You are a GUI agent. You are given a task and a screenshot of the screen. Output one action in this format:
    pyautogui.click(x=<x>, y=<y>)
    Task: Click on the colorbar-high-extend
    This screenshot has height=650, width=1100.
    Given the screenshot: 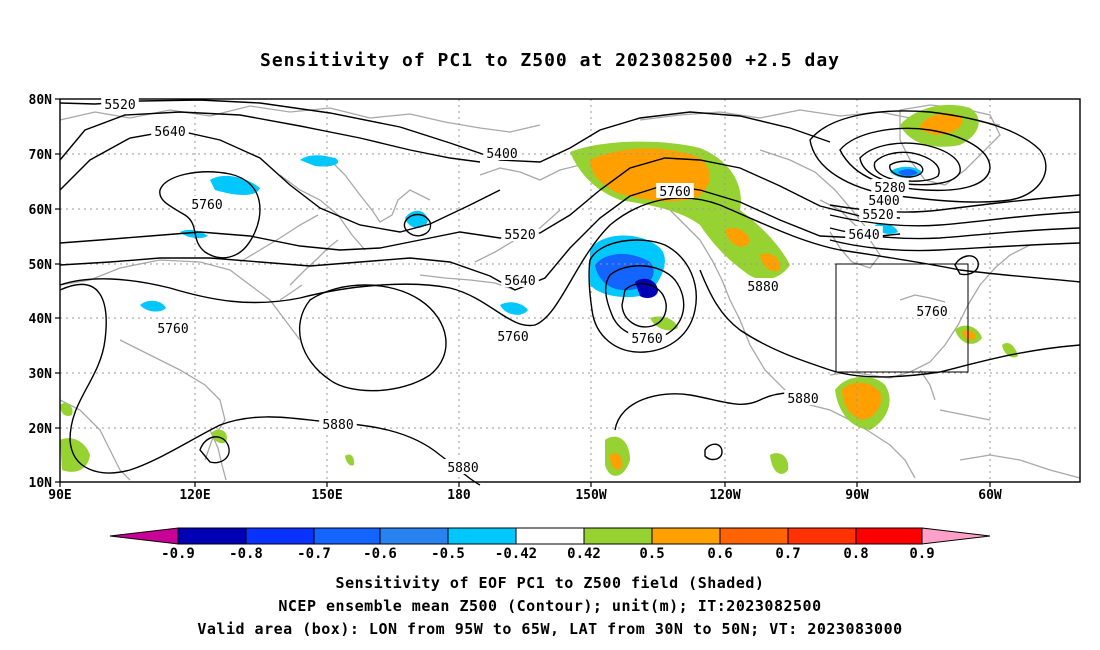 What is the action you would take?
    pyautogui.click(x=956, y=536)
    